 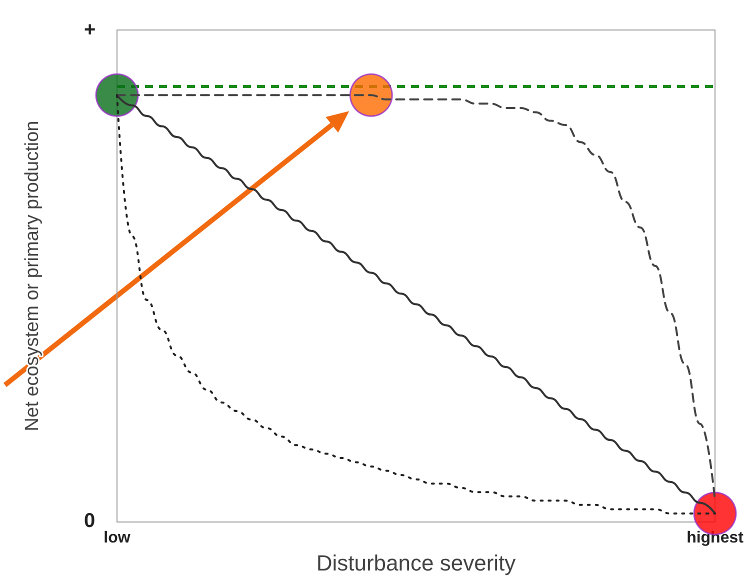 I want to click on text: 0, so click(x=90, y=521).